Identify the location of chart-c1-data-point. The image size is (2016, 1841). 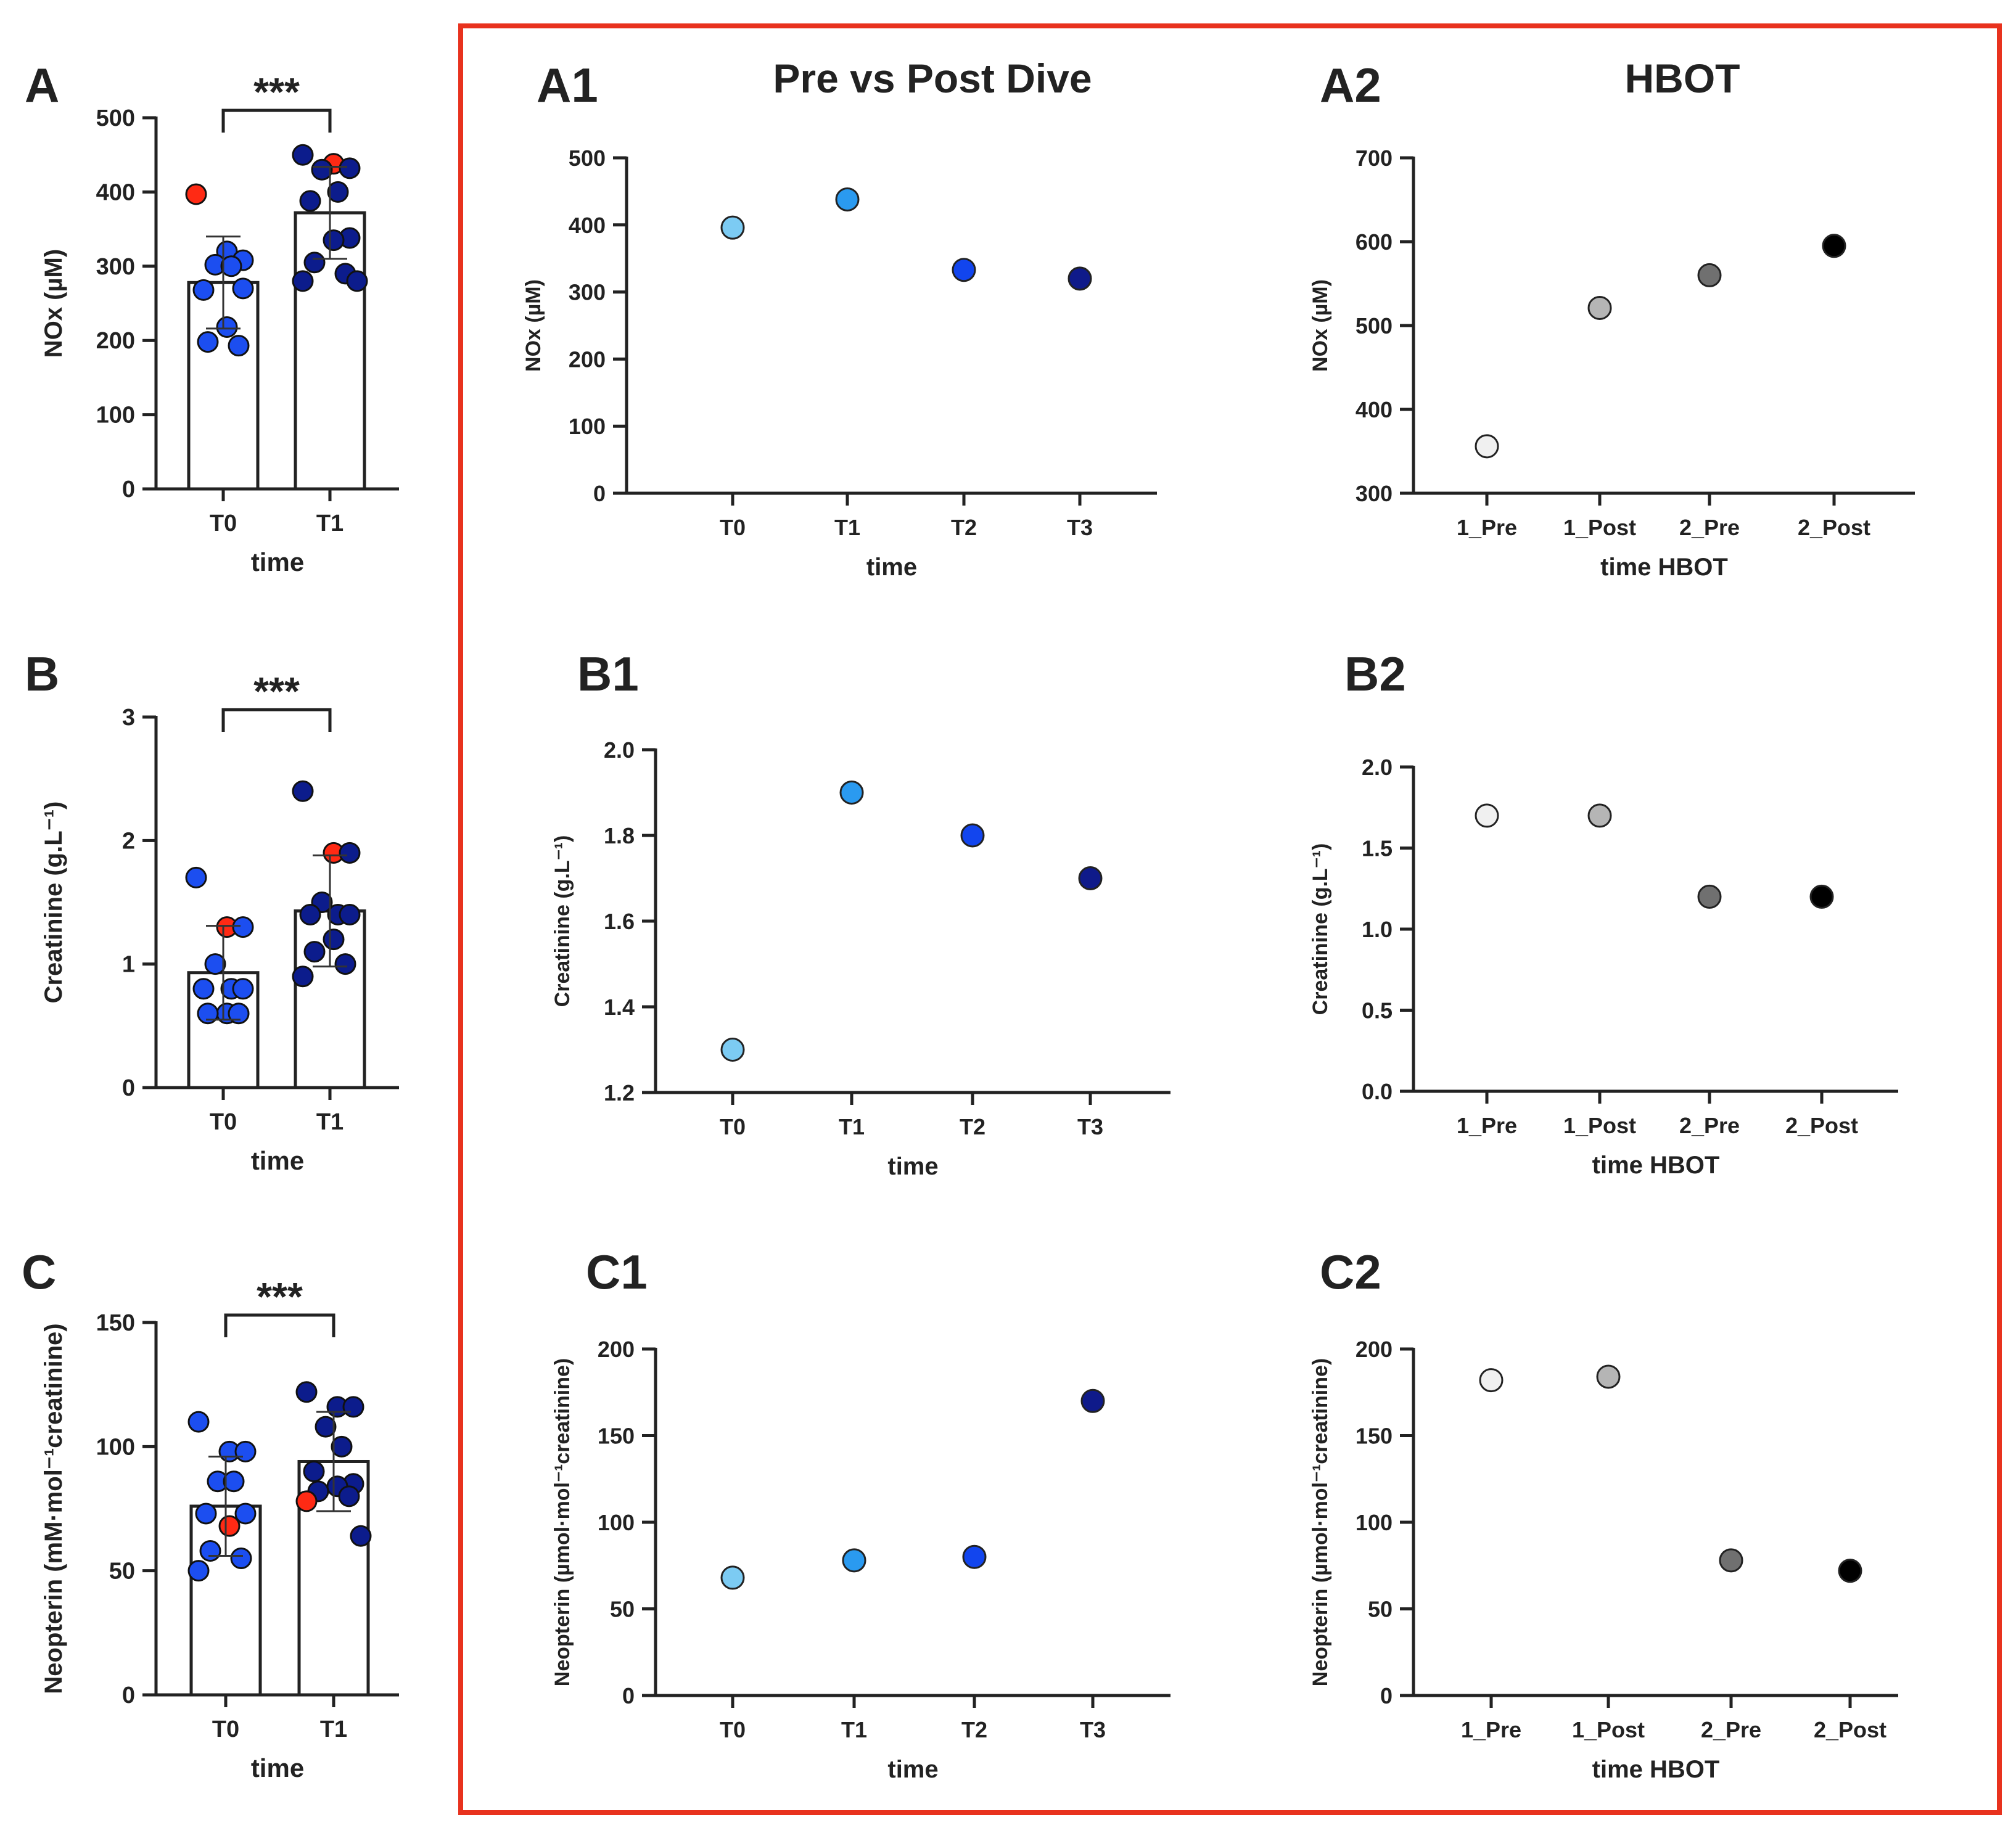
(854, 1560).